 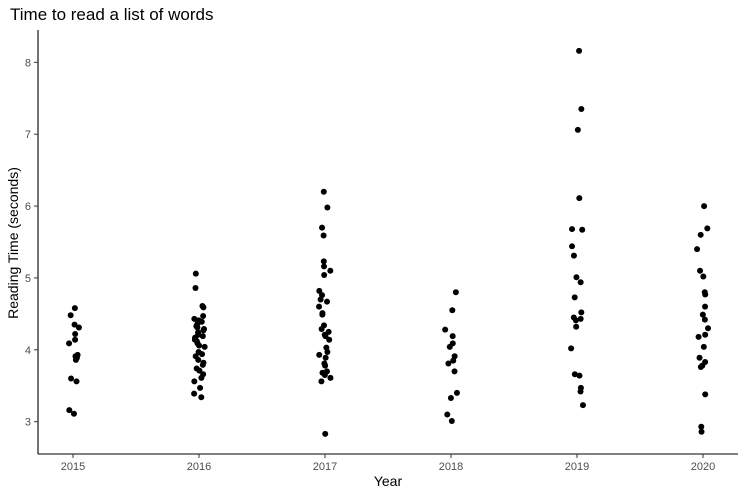 I want to click on y-tick-label: 3, so click(x=28, y=423).